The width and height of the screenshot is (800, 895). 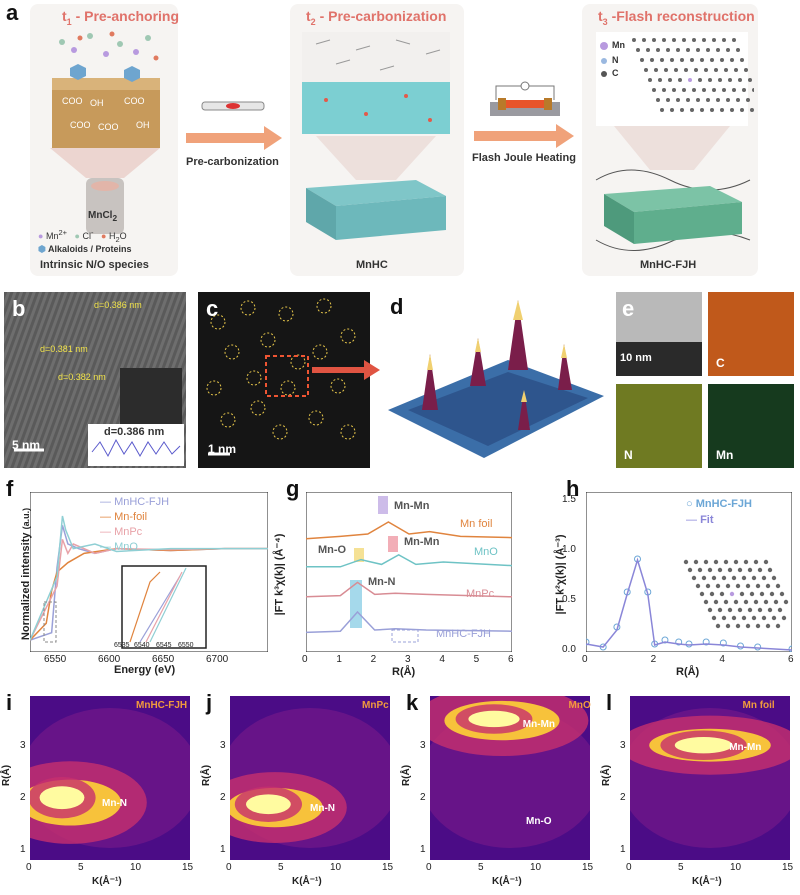 What do you see at coordinates (569, 649) in the screenshot?
I see `h-ytick-0: 0.0` at bounding box center [569, 649].